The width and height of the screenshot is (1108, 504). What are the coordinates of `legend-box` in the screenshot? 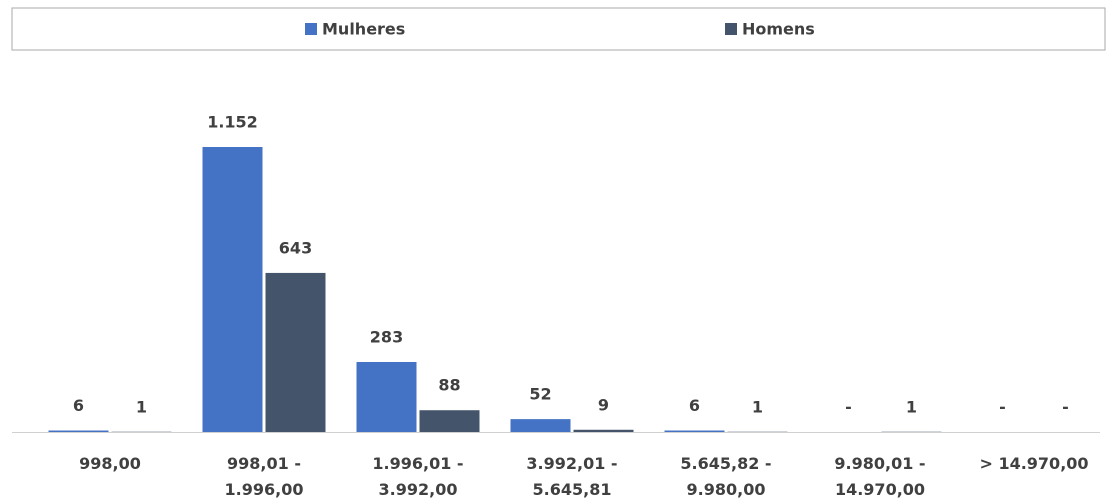 It's located at (558, 29).